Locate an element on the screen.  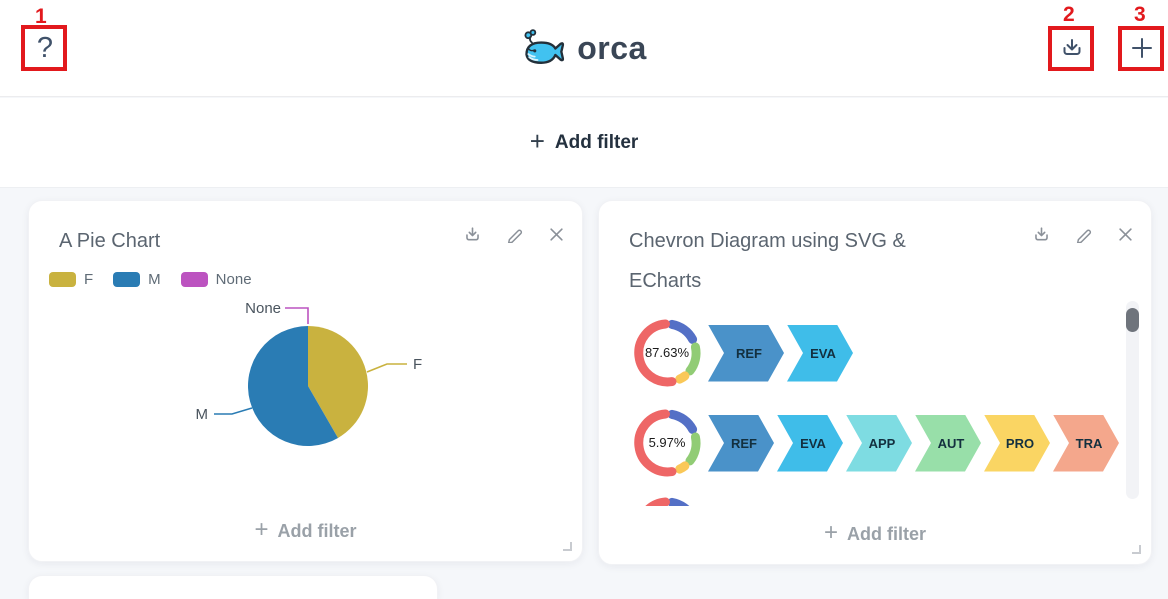
card-title: A Pie Chart is located at coordinates (110, 241).